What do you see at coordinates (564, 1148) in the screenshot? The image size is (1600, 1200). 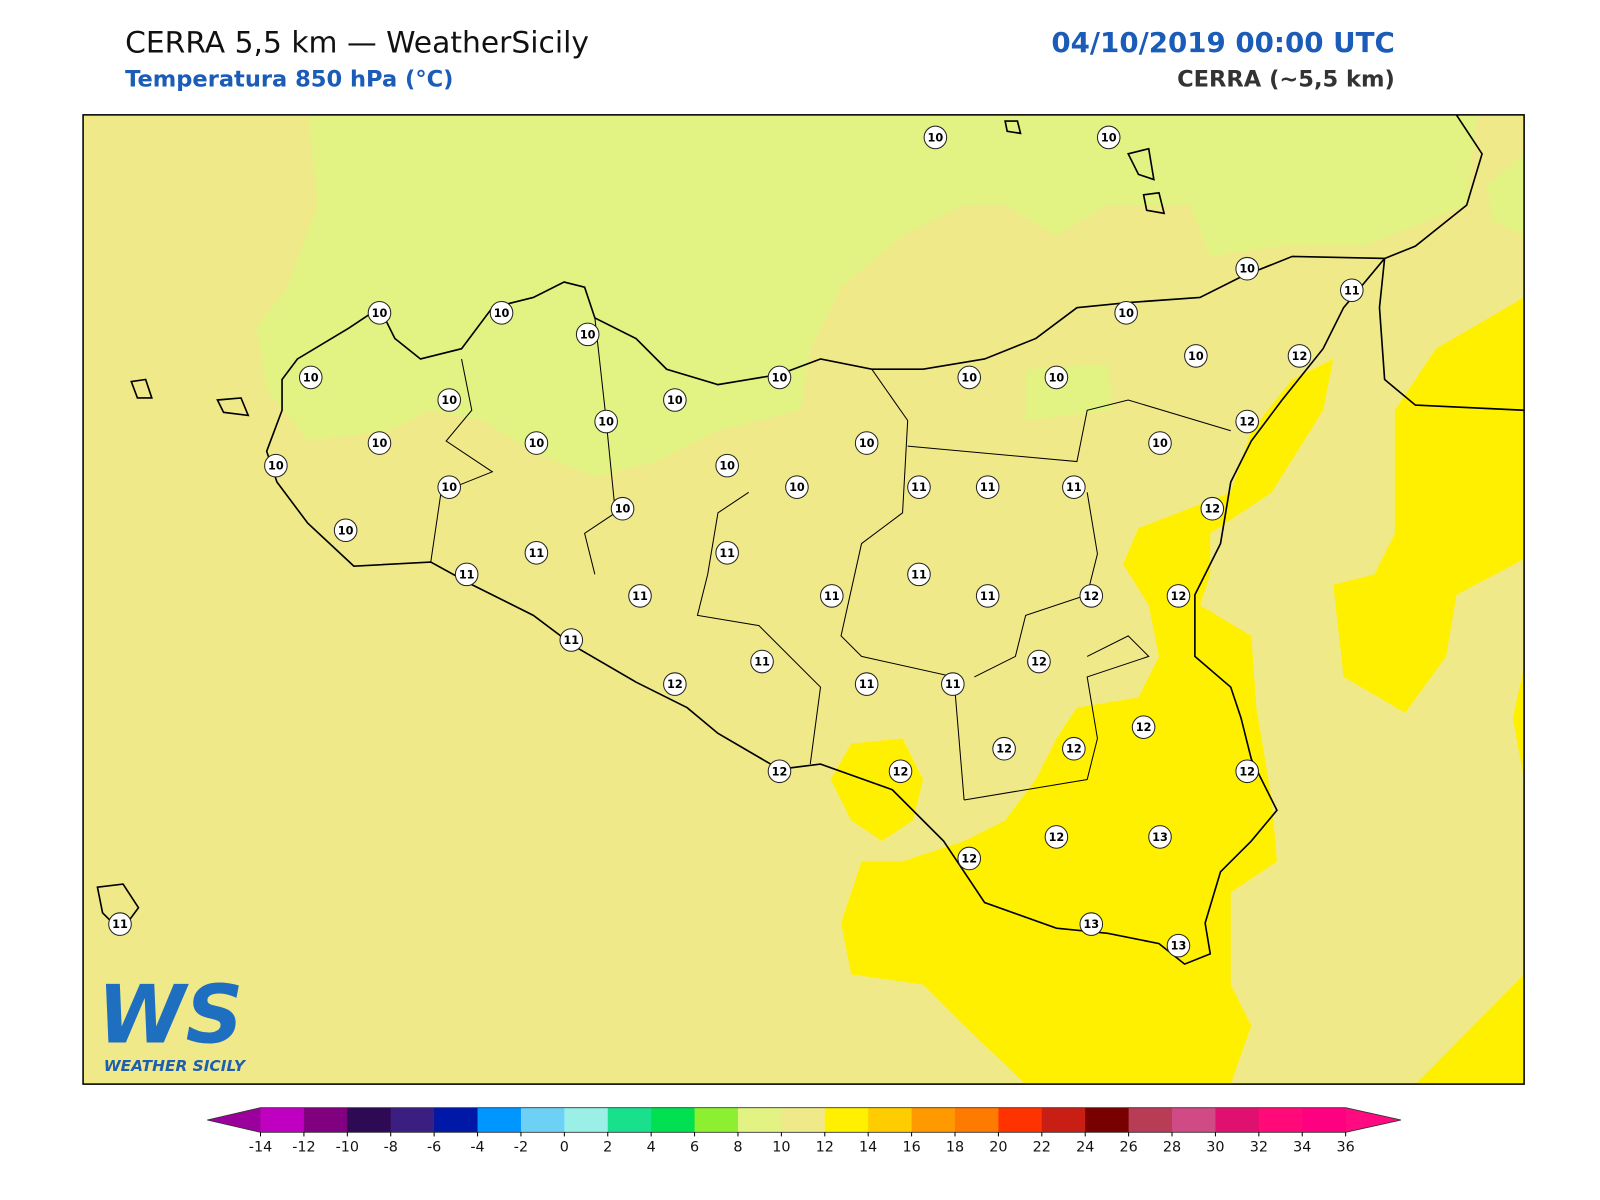 I see `colorbar-tick-label: 0` at bounding box center [564, 1148].